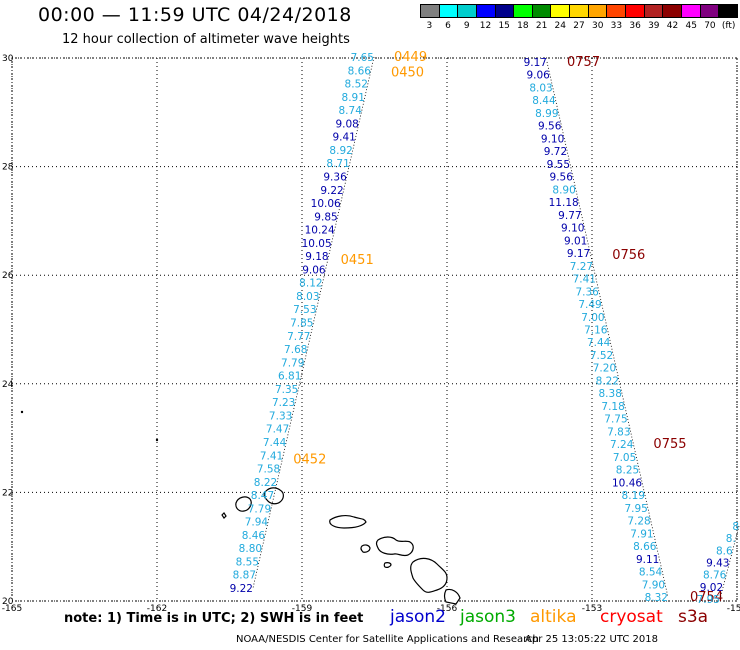 This screenshot has width=740, height=650. What do you see at coordinates (295, 350) in the screenshot?
I see `swh-value-label: 7.68` at bounding box center [295, 350].